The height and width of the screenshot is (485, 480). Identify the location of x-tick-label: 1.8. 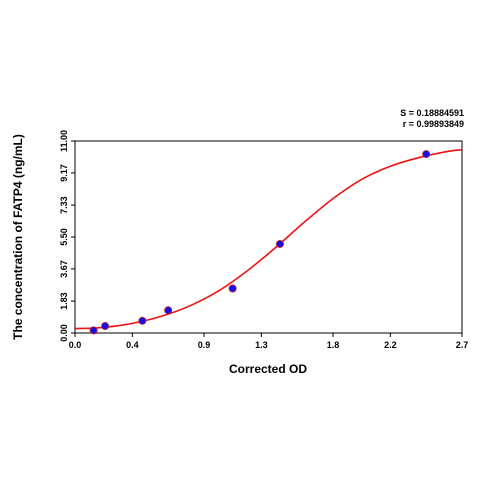
(333, 345).